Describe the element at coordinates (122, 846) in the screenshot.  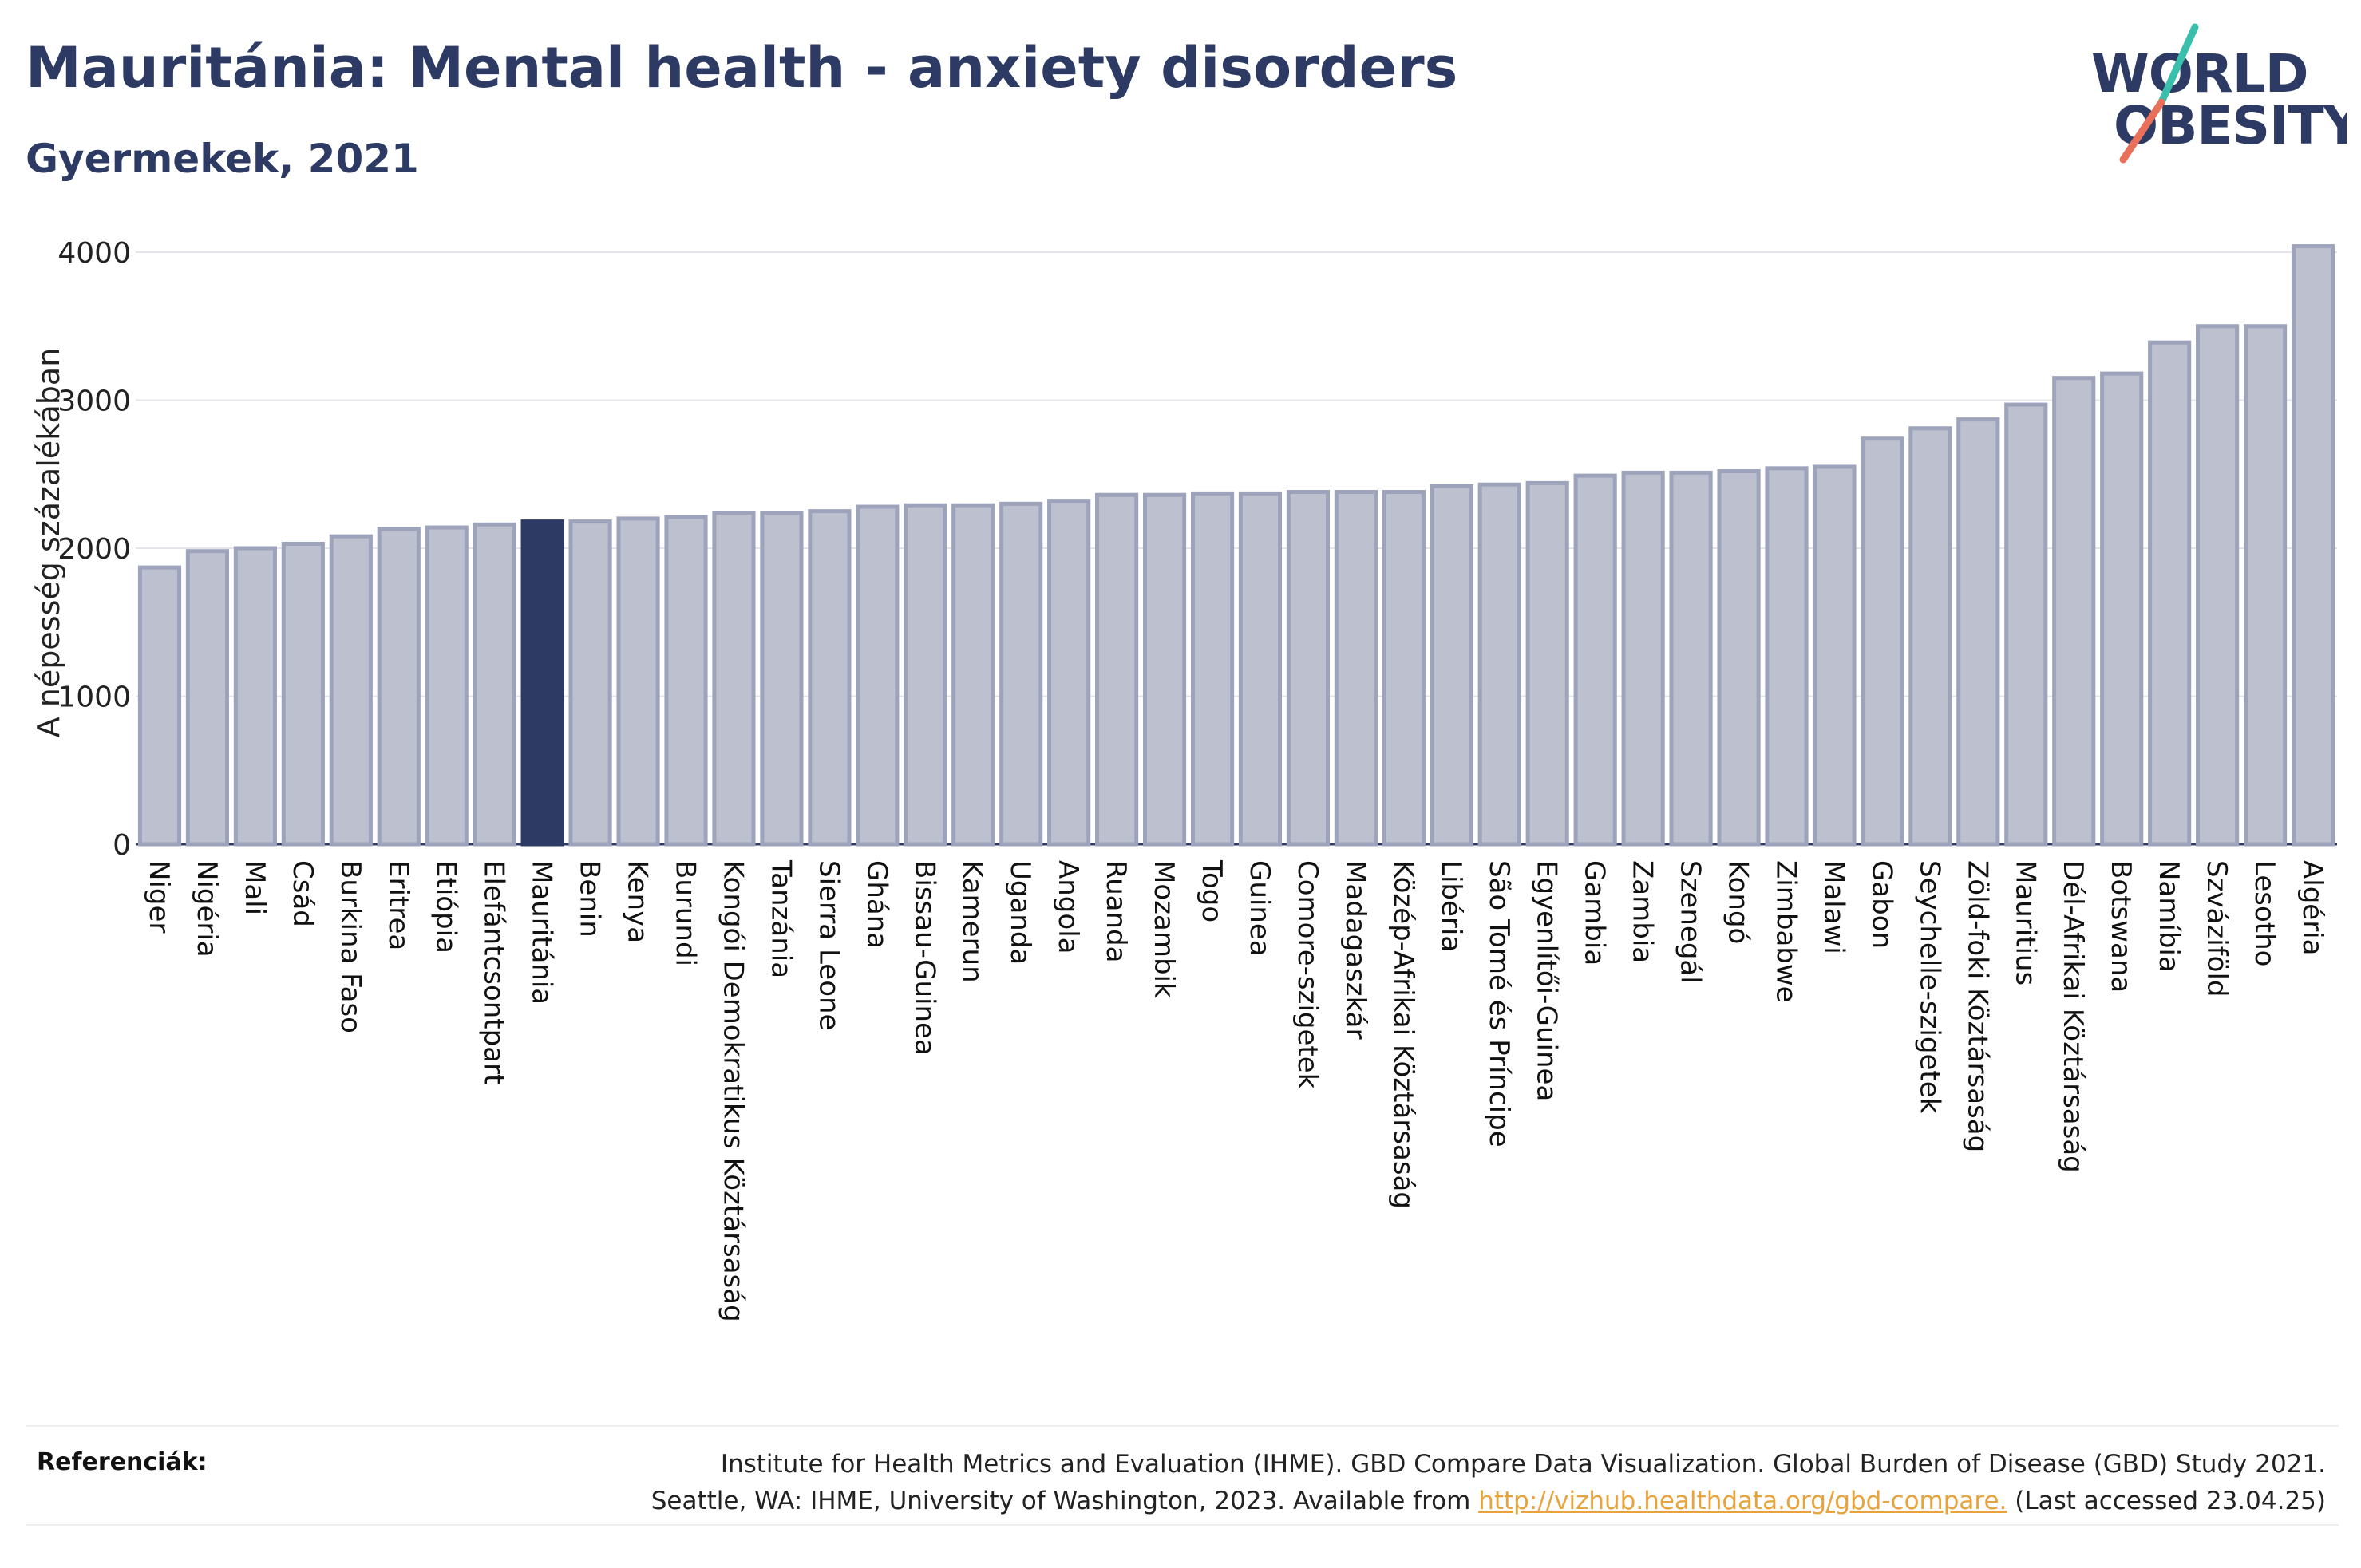
I see `y-tick-label: 0` at that location.